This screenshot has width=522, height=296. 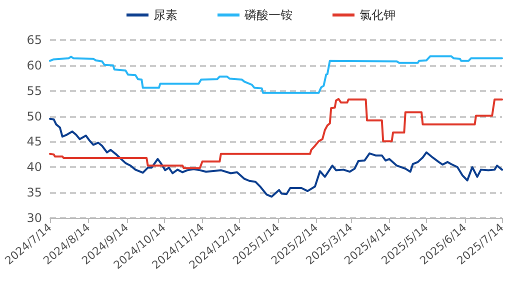 What do you see at coordinates (34, 116) in the screenshot?
I see `y-tick-label: 50` at bounding box center [34, 116].